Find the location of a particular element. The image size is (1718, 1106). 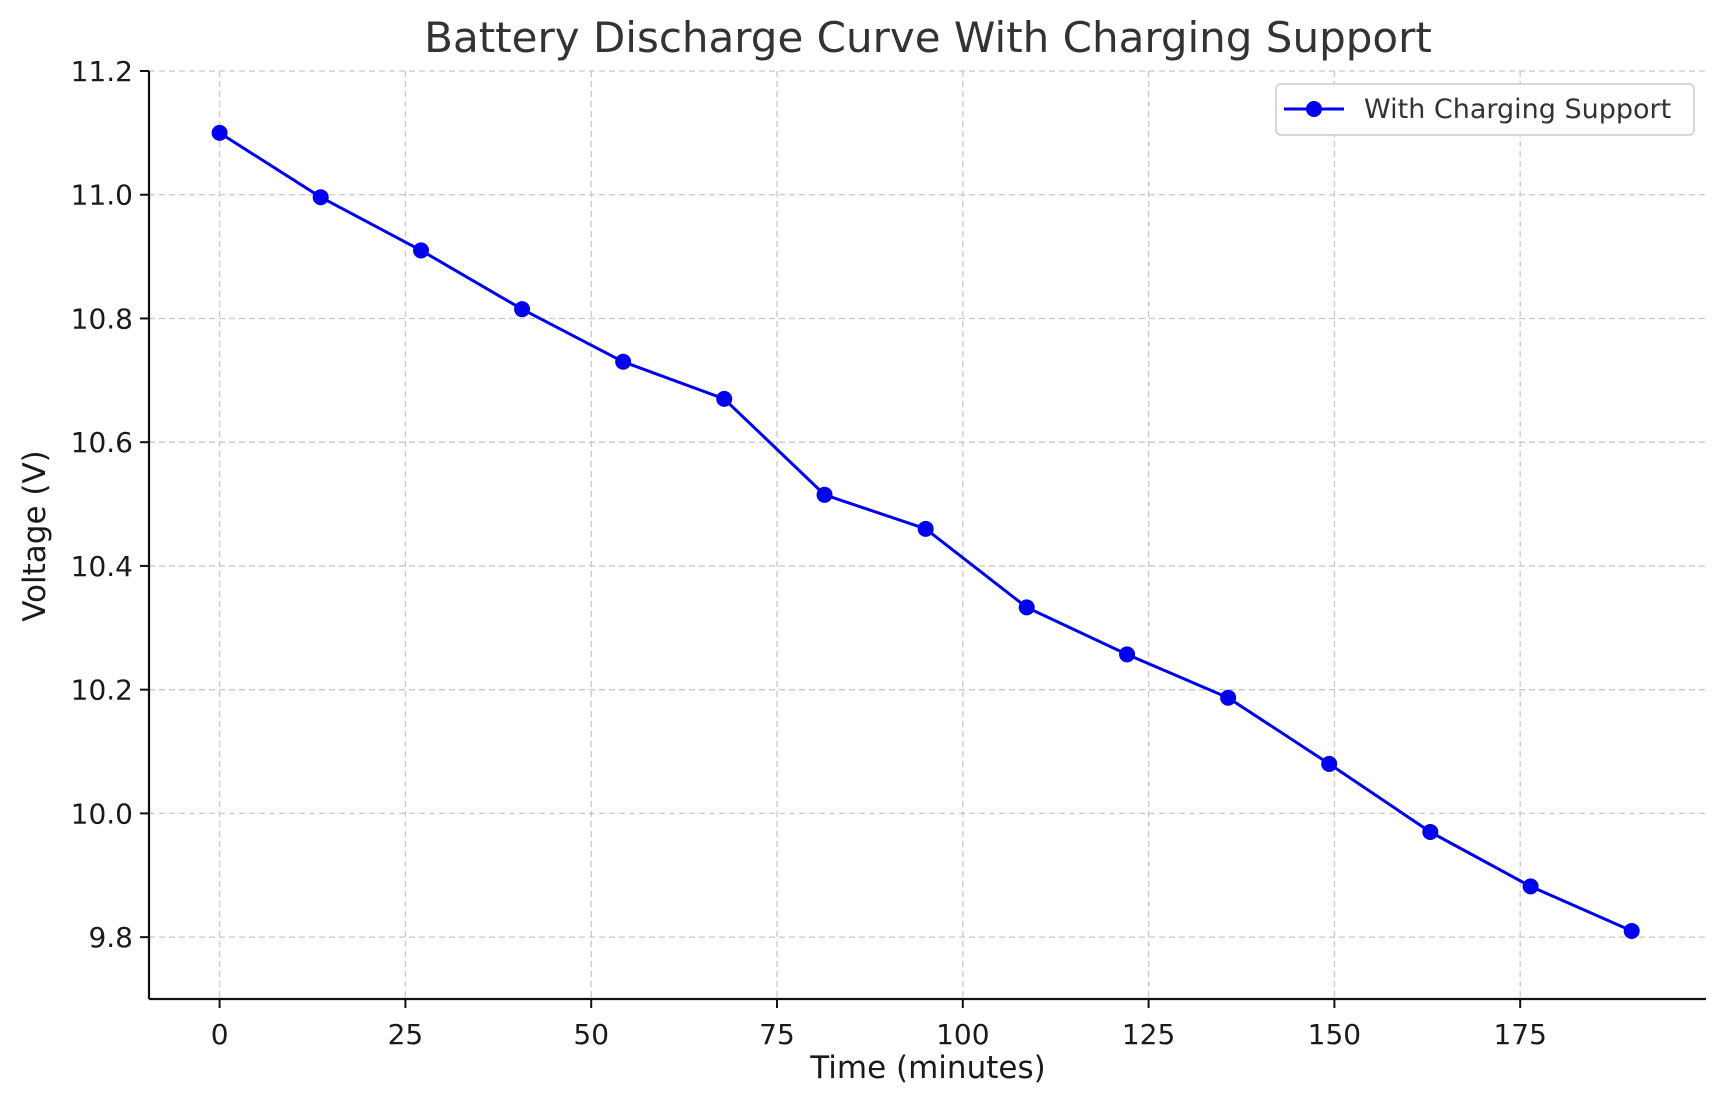

y-tick-label: 10.8 is located at coordinates (102, 318).